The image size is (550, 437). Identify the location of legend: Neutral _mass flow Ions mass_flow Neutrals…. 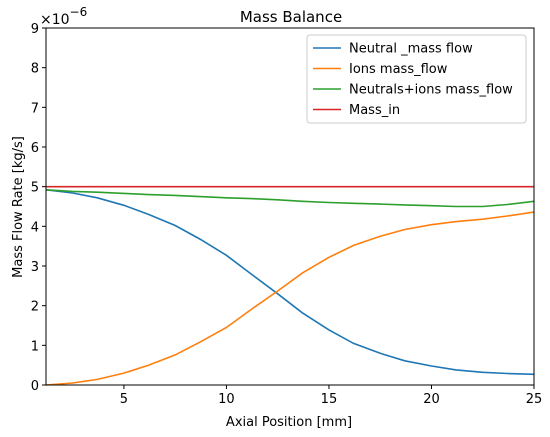
(416, 79).